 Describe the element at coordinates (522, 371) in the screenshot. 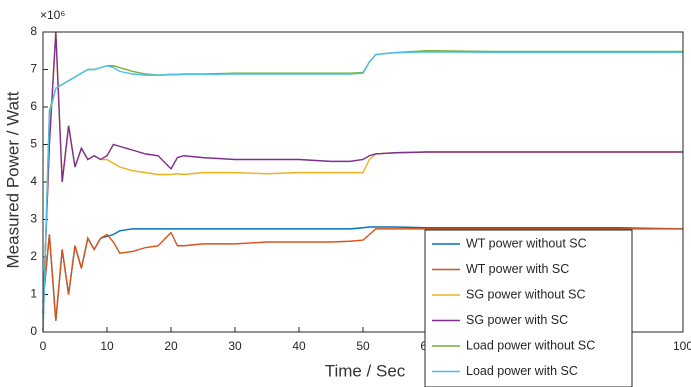

I see `legend-label: Load power with SC` at that location.